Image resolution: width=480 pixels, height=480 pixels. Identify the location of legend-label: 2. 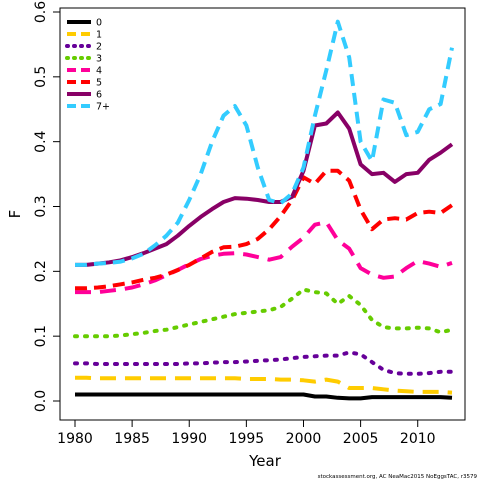
(99, 47).